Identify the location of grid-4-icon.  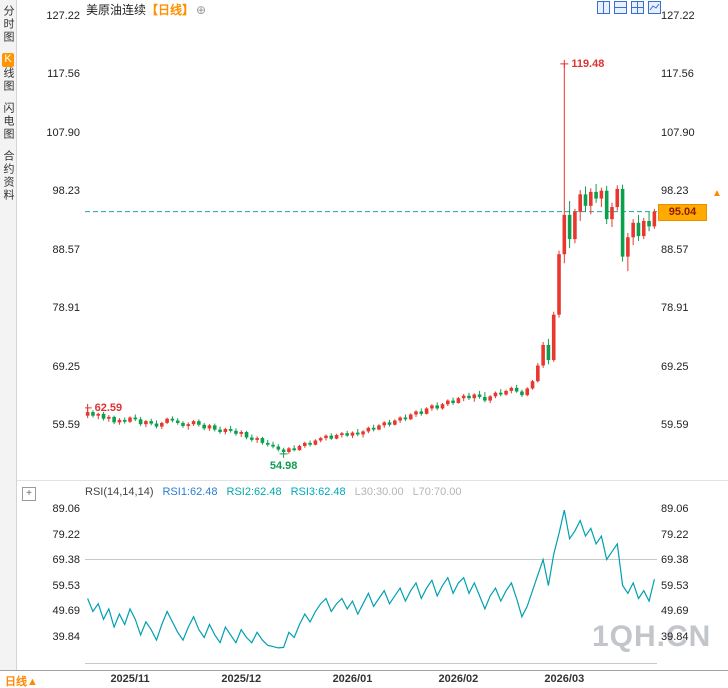
(637, 7).